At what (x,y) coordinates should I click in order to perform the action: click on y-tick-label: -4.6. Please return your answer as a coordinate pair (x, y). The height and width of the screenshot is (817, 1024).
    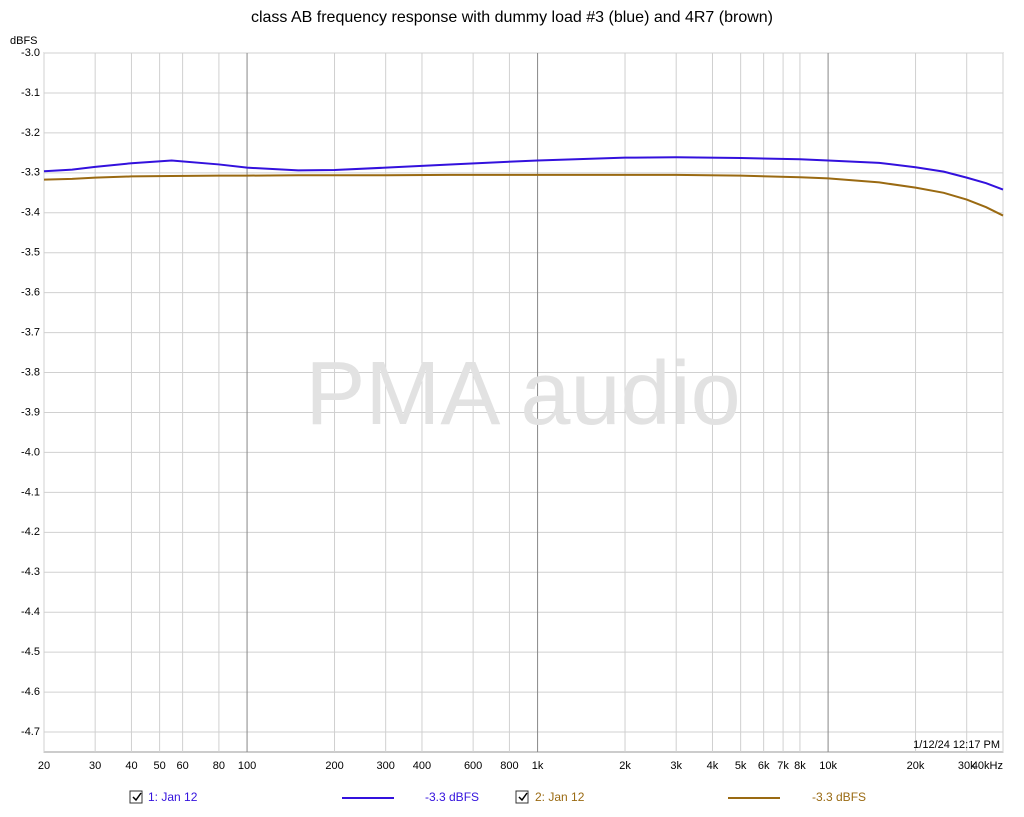
    Looking at the image, I should click on (30, 692).